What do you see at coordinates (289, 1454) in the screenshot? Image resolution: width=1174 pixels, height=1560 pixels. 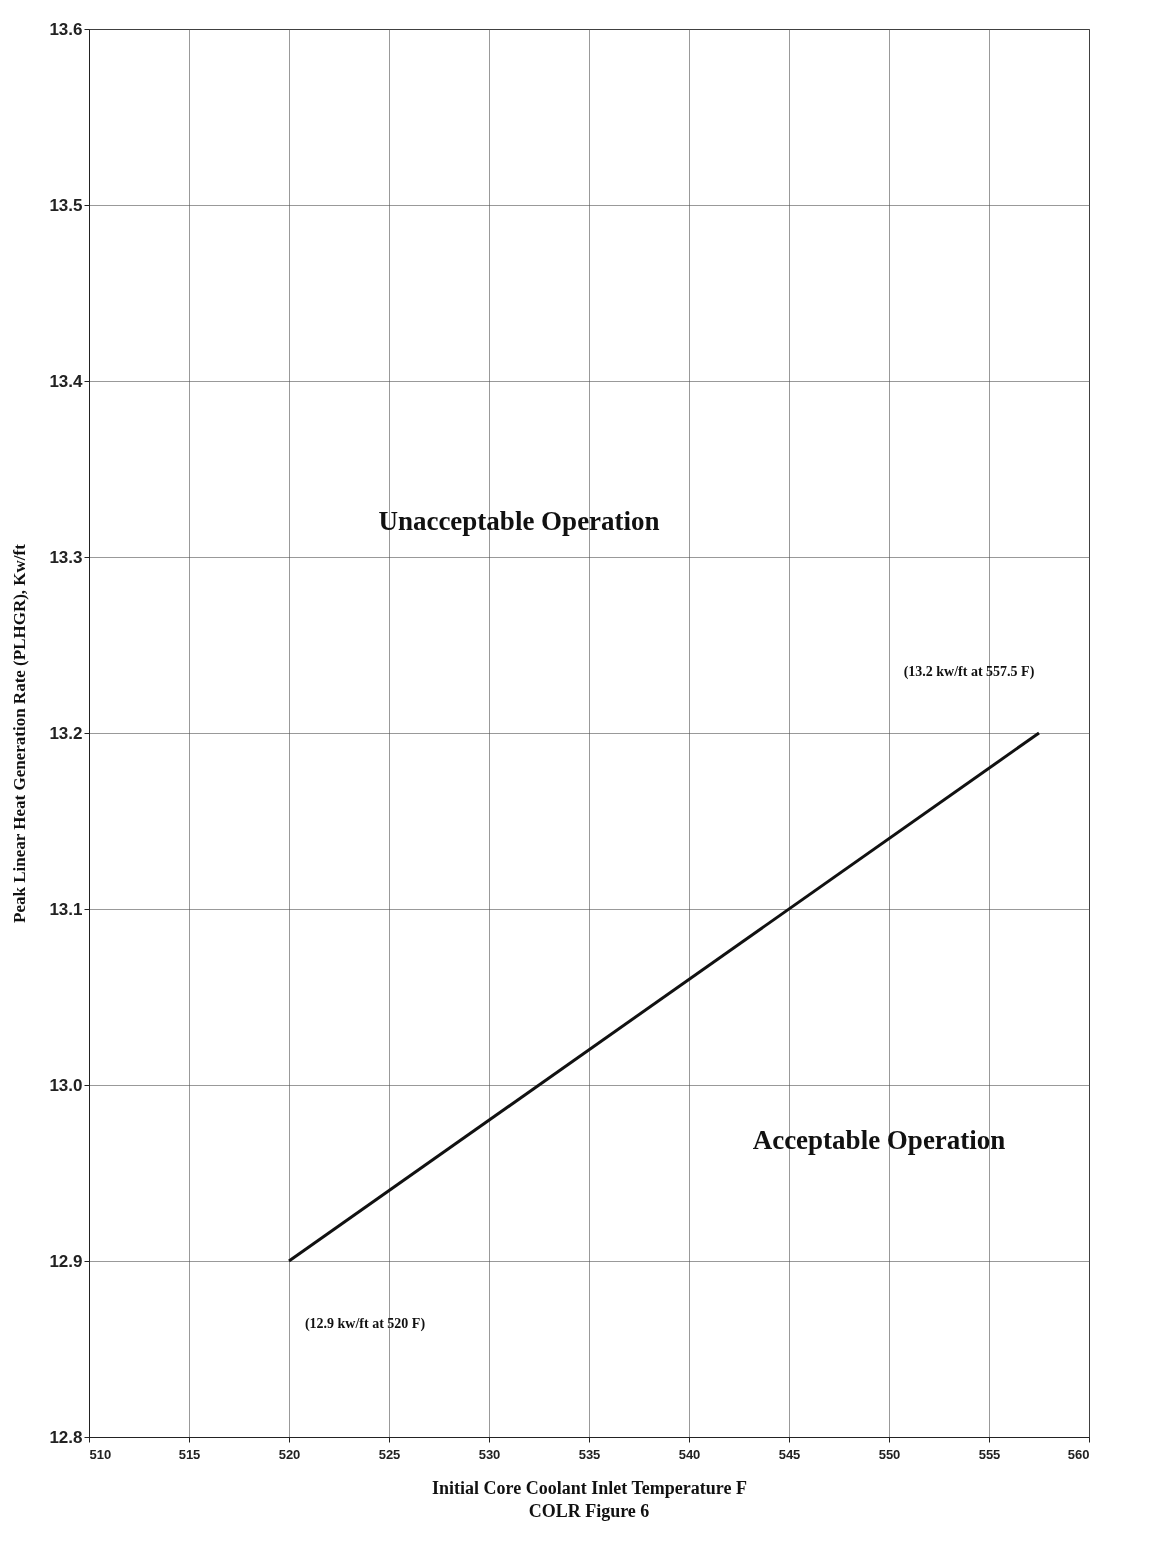 I see `x-tick-label: 520` at bounding box center [289, 1454].